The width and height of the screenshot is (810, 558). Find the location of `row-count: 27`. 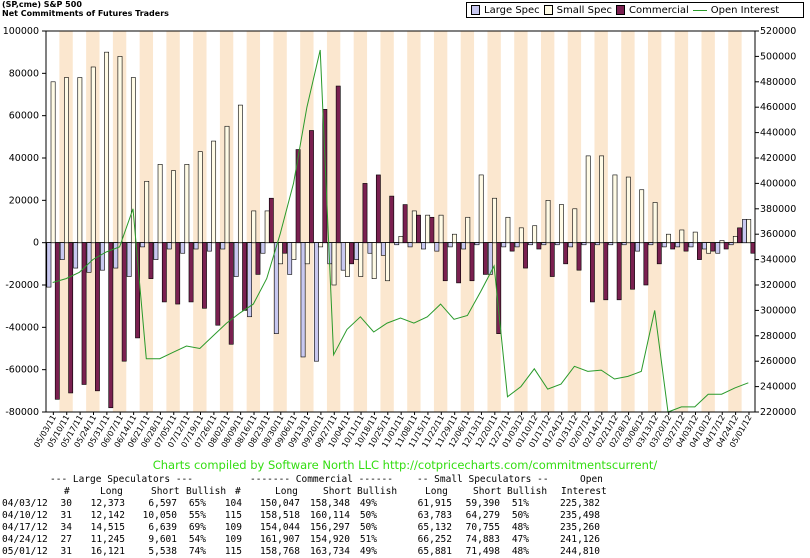

row-count: 27 is located at coordinates (66, 539).